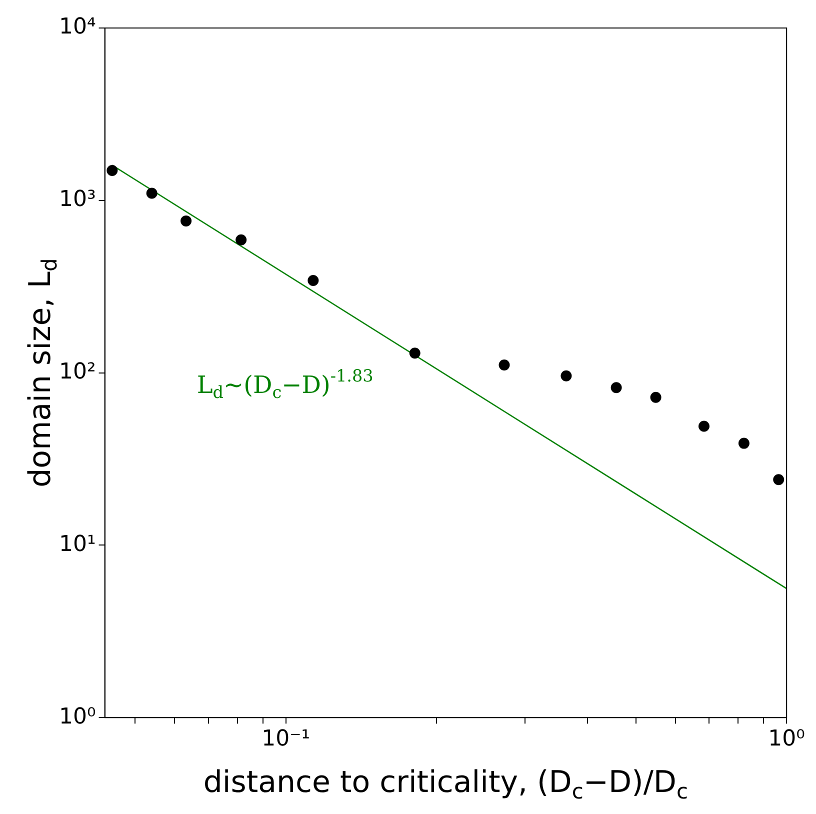 This screenshot has width=816, height=814. I want to click on y-tick-label: 10⁰, so click(77, 717).